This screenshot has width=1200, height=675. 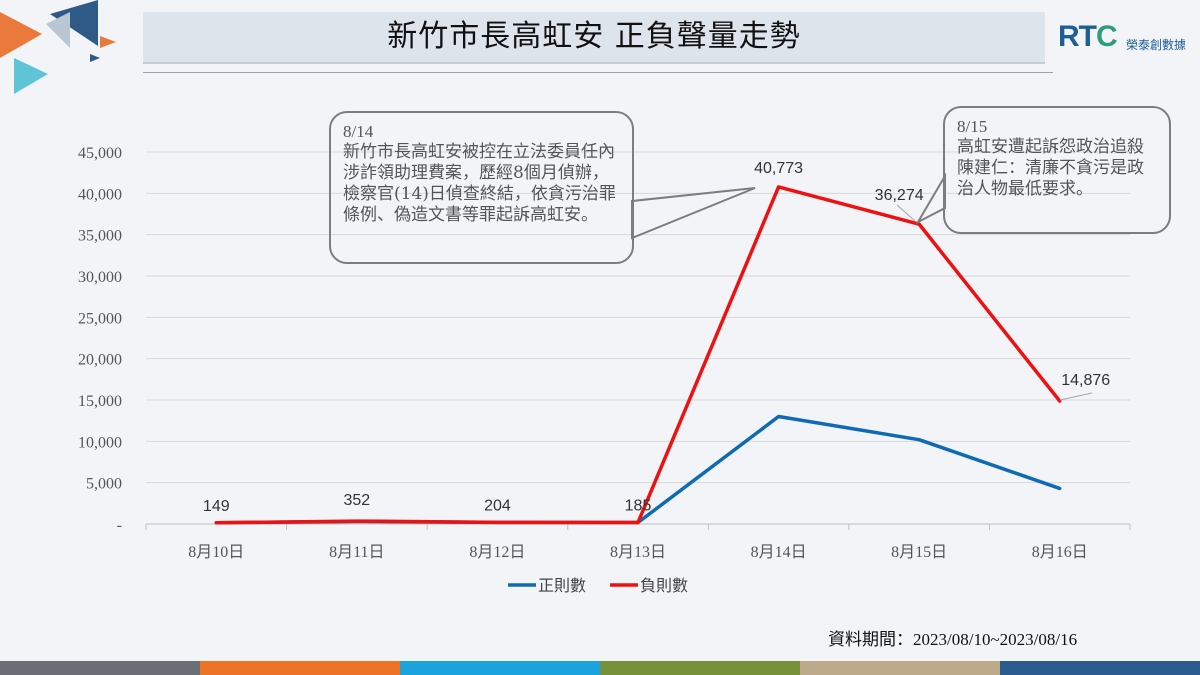 What do you see at coordinates (1085, 380) in the screenshot?
I see `data-label: 14,876` at bounding box center [1085, 380].